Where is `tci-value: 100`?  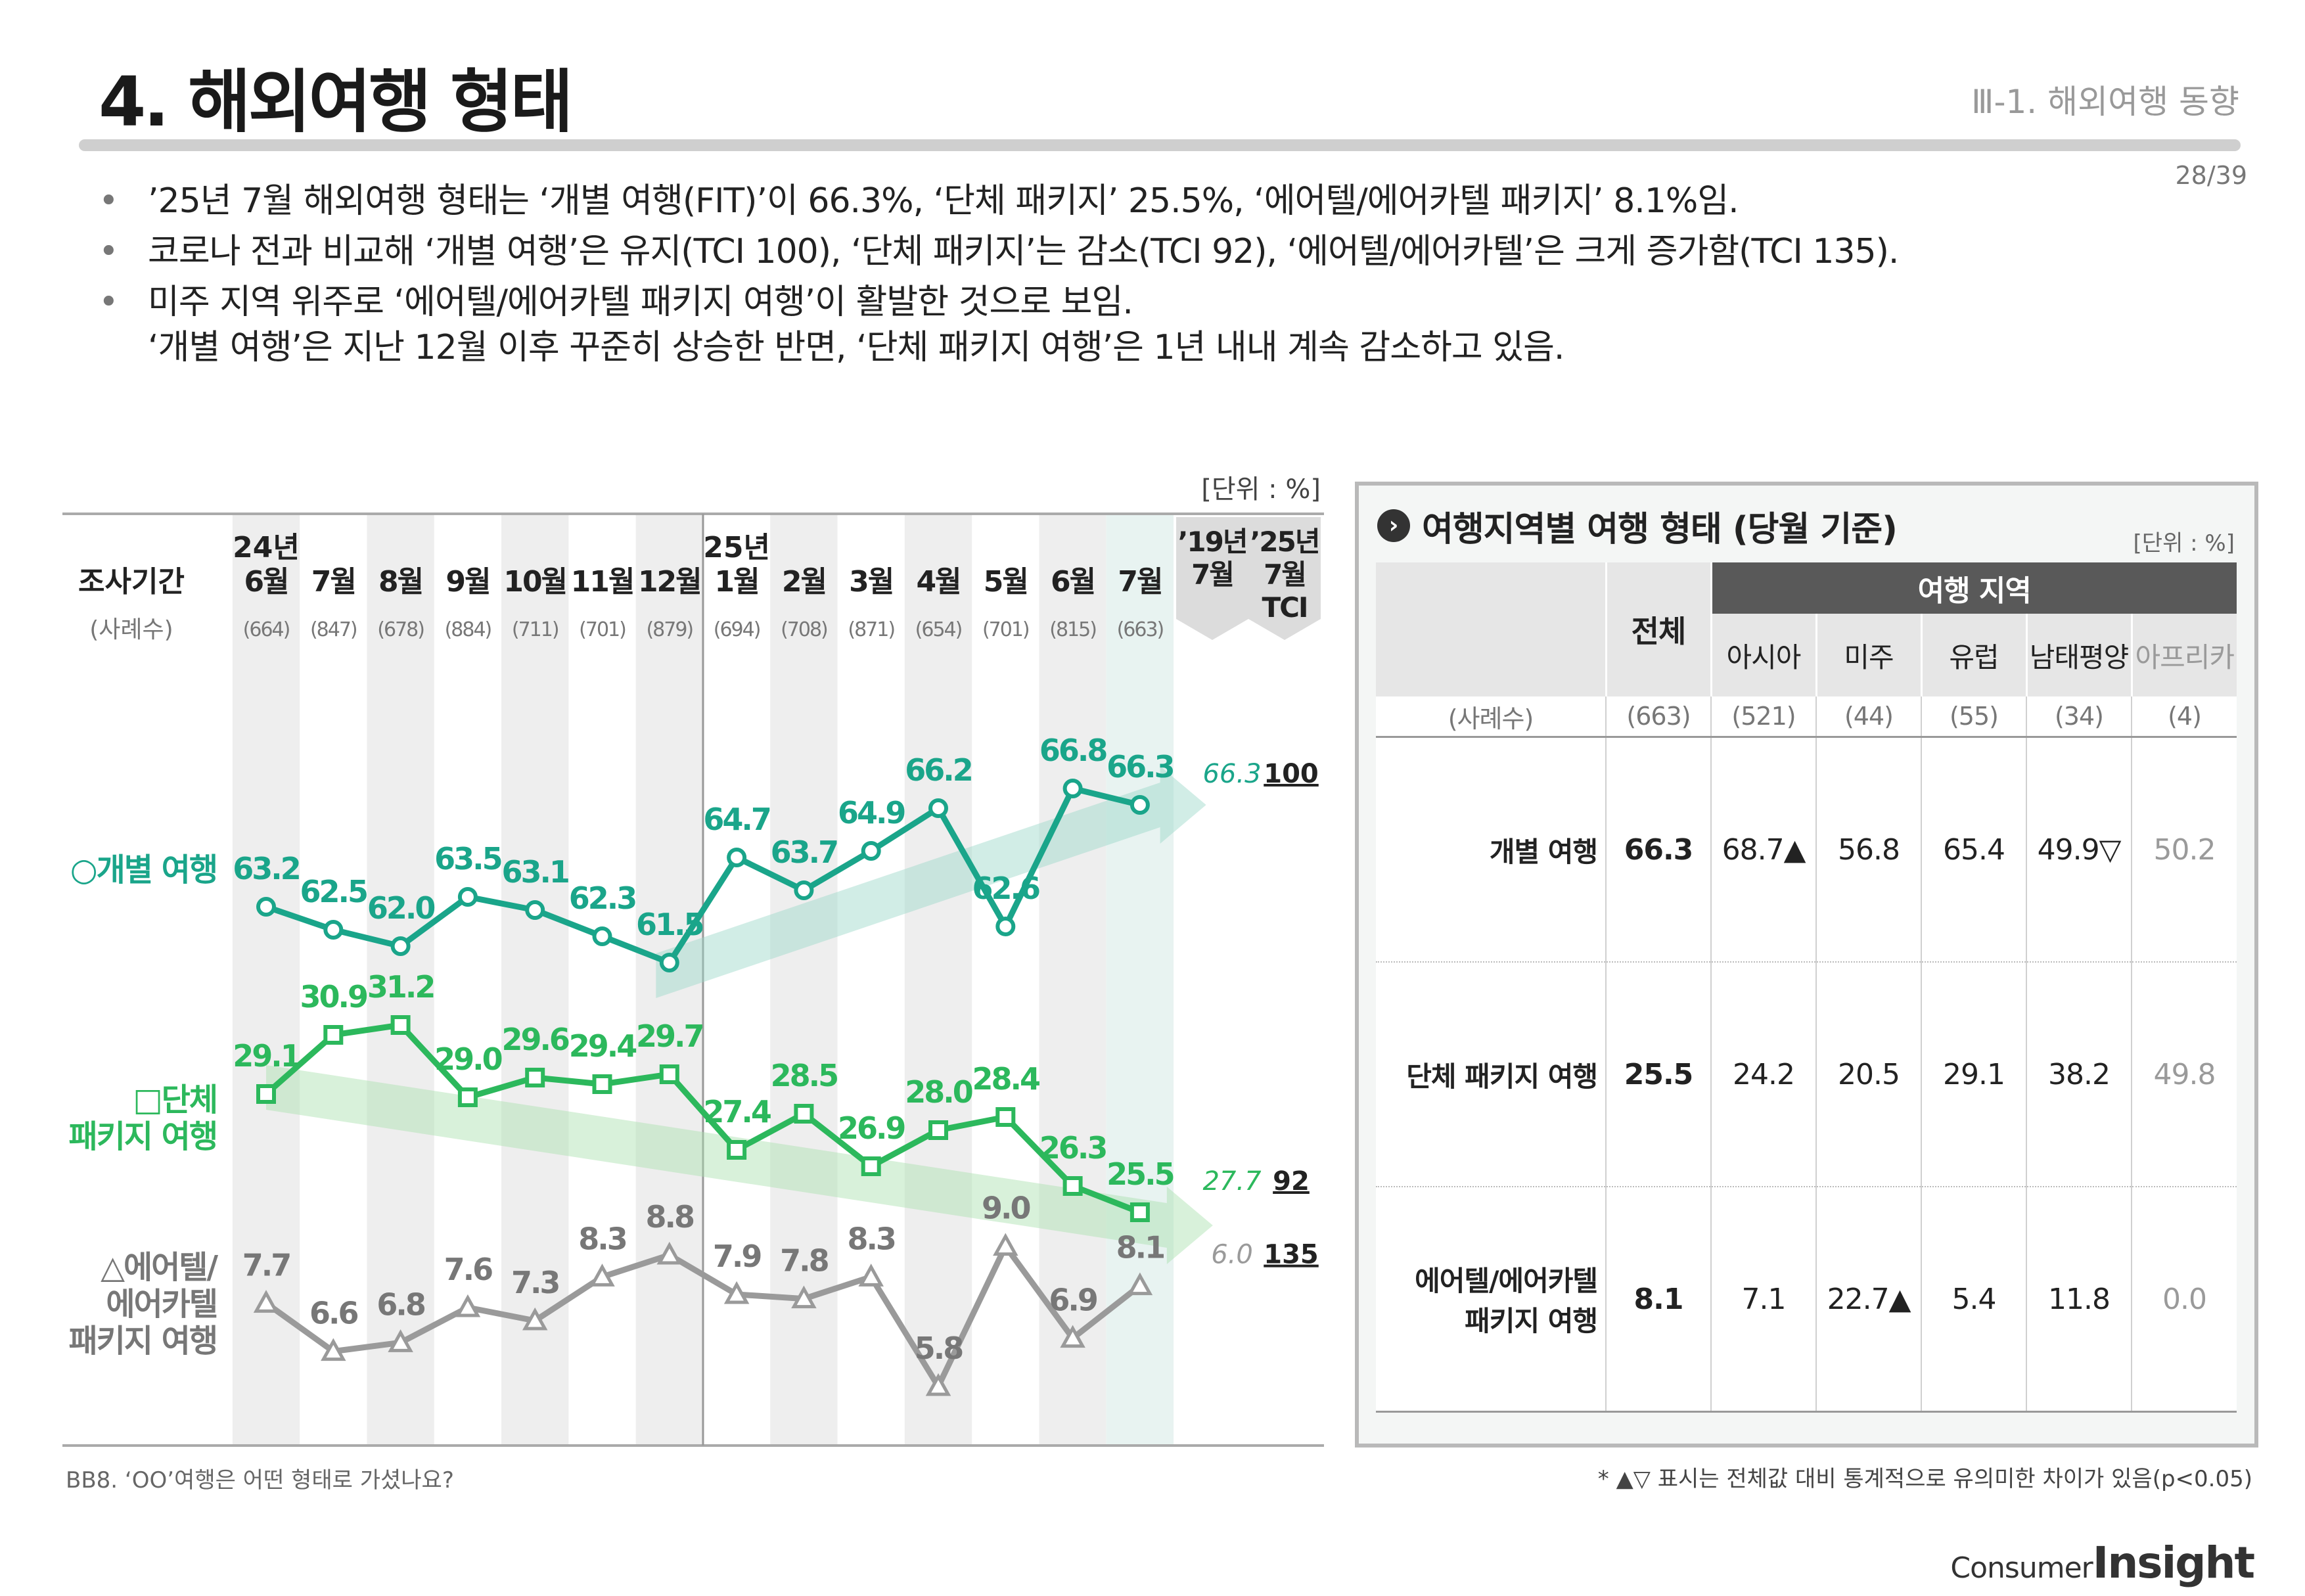
tci-value: 100 is located at coordinates (1291, 774).